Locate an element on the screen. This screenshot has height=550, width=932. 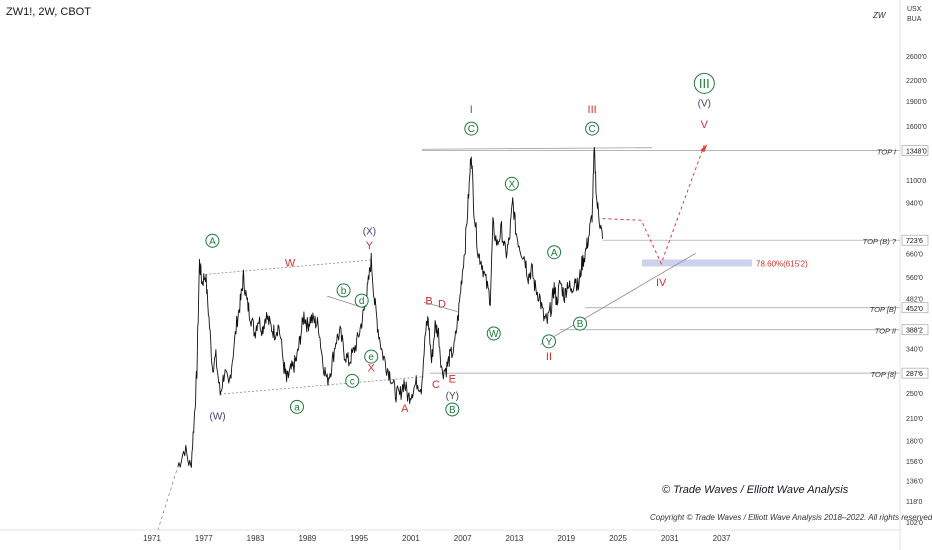
y-tick-label: 118'0 is located at coordinates (914, 502).